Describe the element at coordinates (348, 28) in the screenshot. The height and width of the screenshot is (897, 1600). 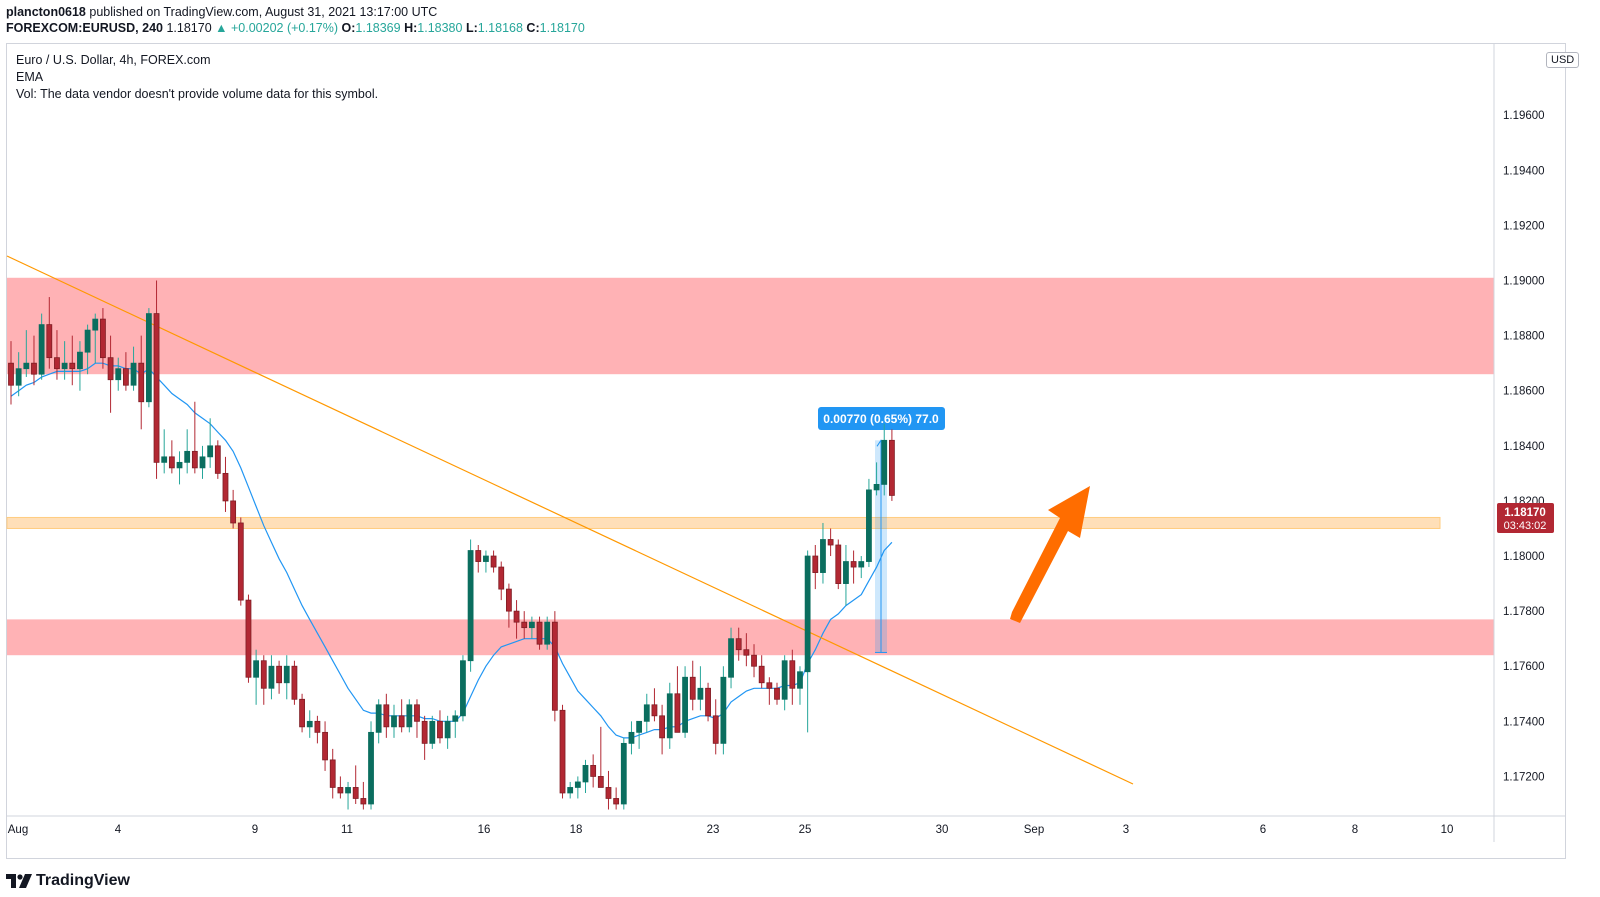
I see `open-label: O:` at that location.